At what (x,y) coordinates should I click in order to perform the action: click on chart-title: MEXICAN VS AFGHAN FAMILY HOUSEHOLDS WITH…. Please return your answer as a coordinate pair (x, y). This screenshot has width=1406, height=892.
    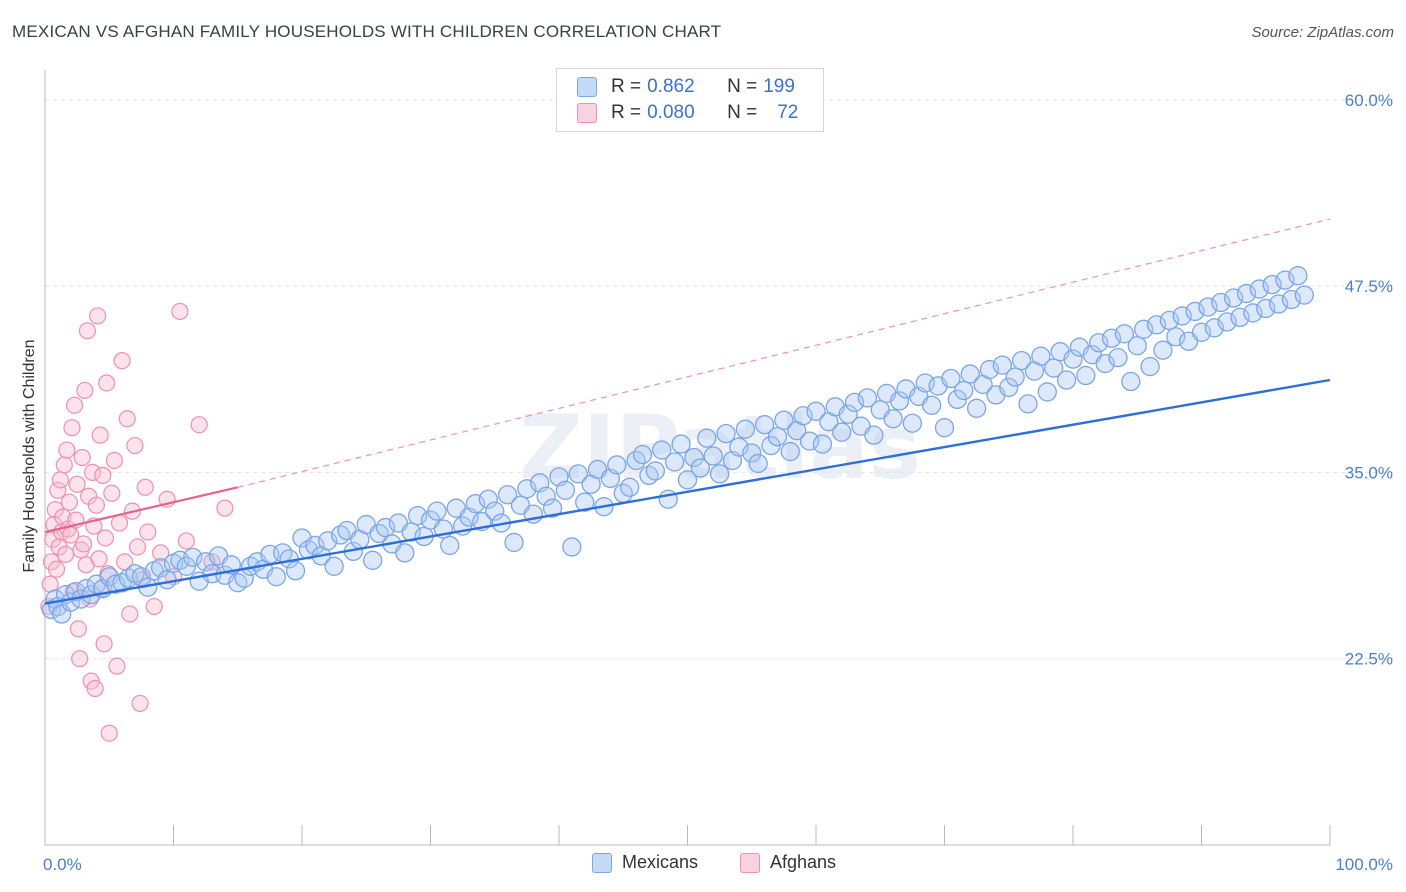
    Looking at the image, I should click on (367, 31).